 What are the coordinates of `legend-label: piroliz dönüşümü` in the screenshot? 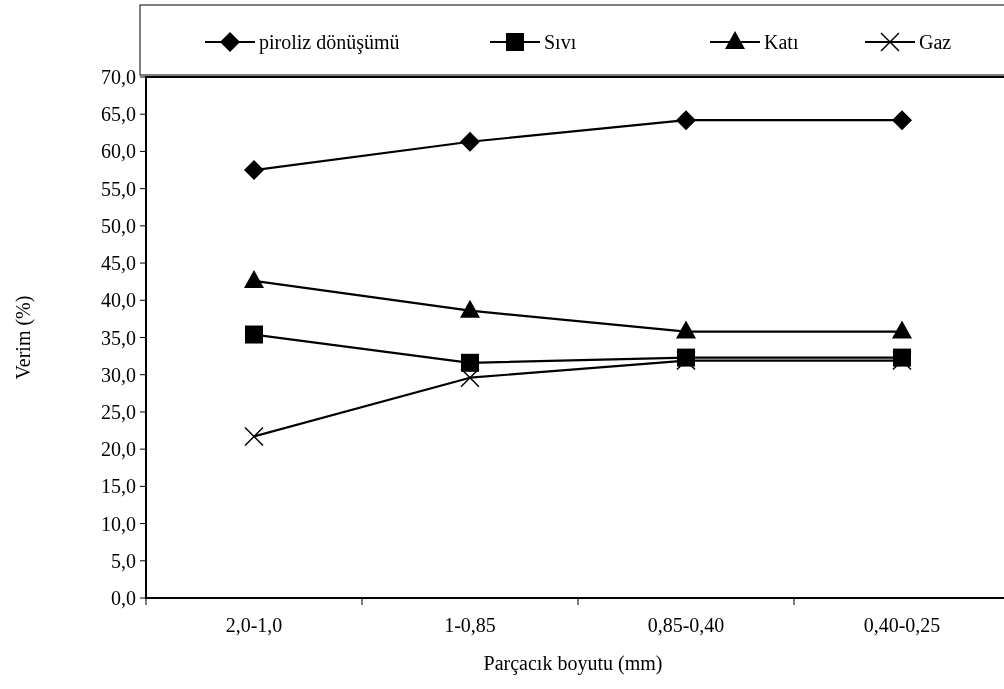 It's located at (329, 42).